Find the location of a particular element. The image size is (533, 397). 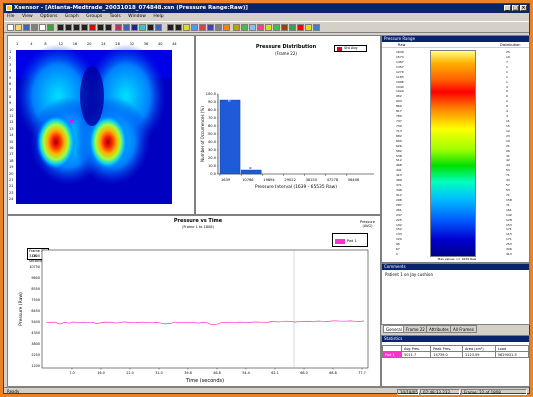

toolbar-button-23-icon is located at coordinates (194, 27).